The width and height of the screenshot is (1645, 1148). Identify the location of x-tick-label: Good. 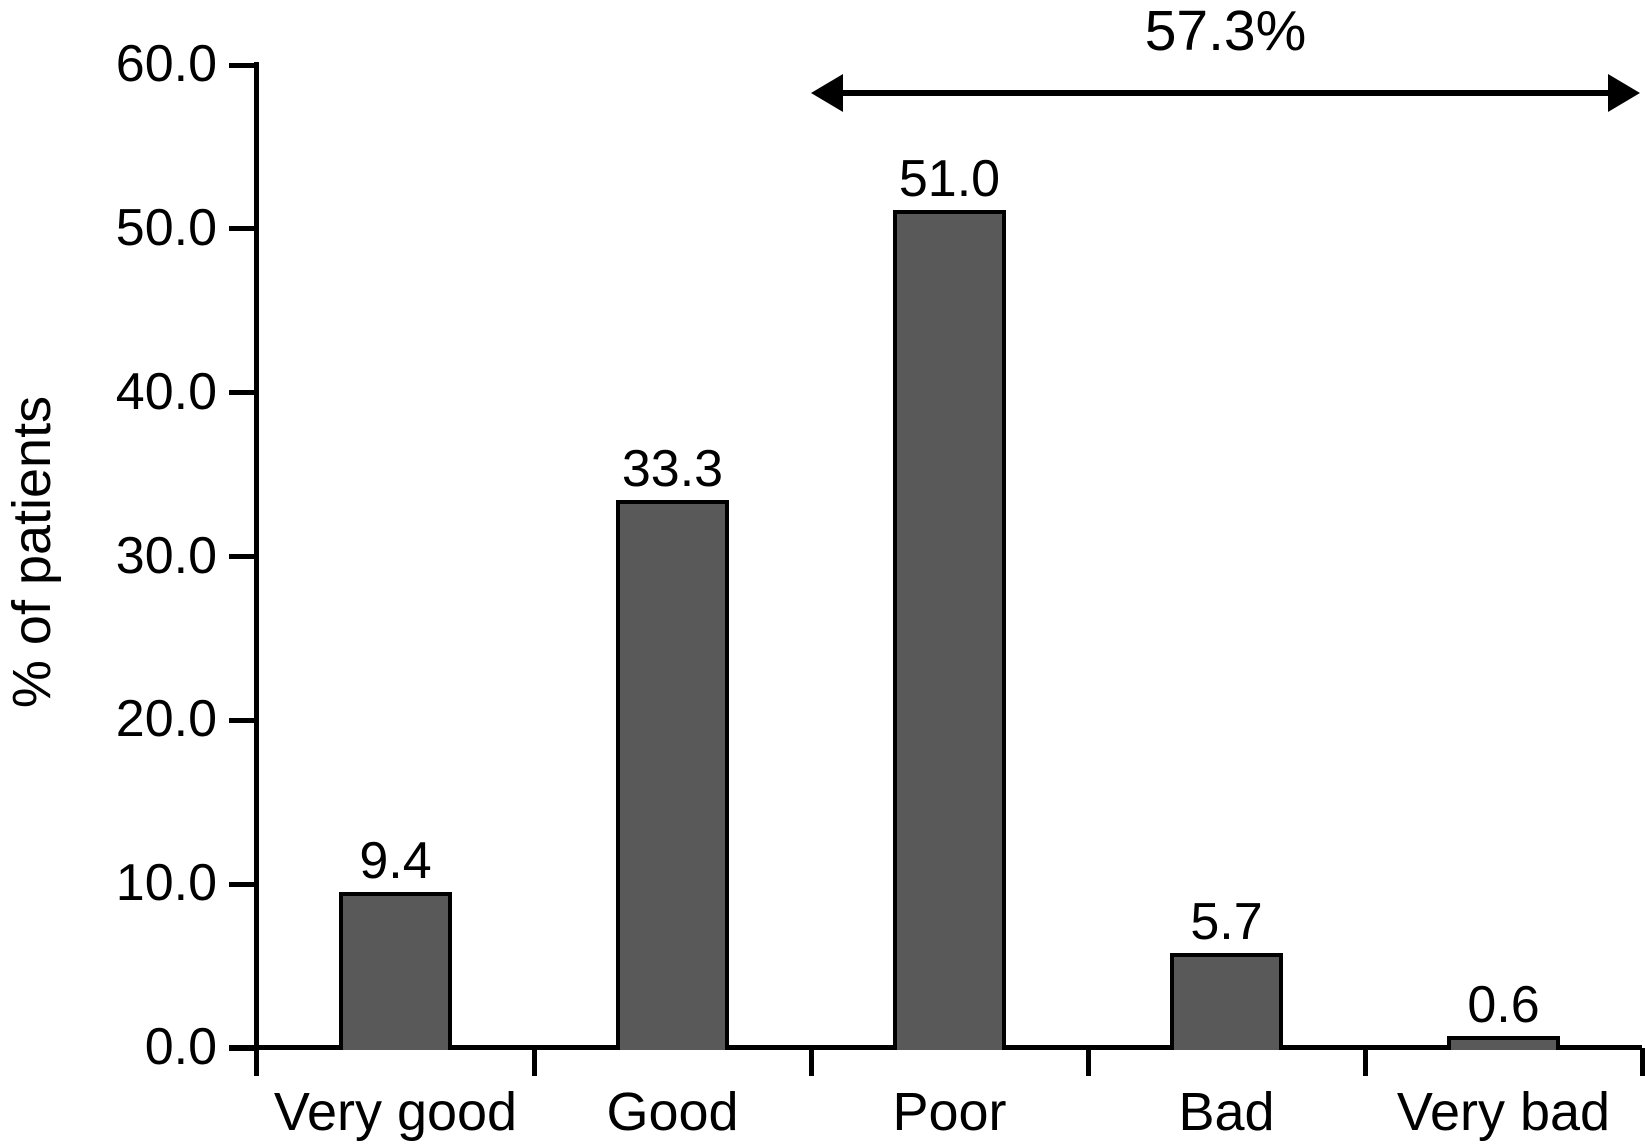
(672, 1112).